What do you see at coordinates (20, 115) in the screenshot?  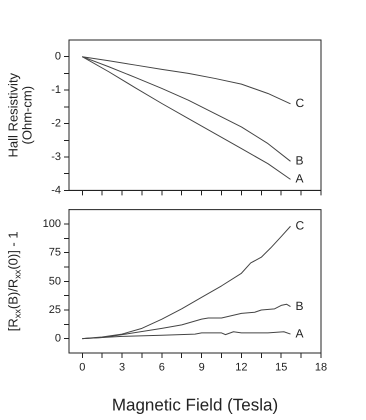 I see `y-axis-title: Hall Resistivity (Ohm-cm)` at bounding box center [20, 115].